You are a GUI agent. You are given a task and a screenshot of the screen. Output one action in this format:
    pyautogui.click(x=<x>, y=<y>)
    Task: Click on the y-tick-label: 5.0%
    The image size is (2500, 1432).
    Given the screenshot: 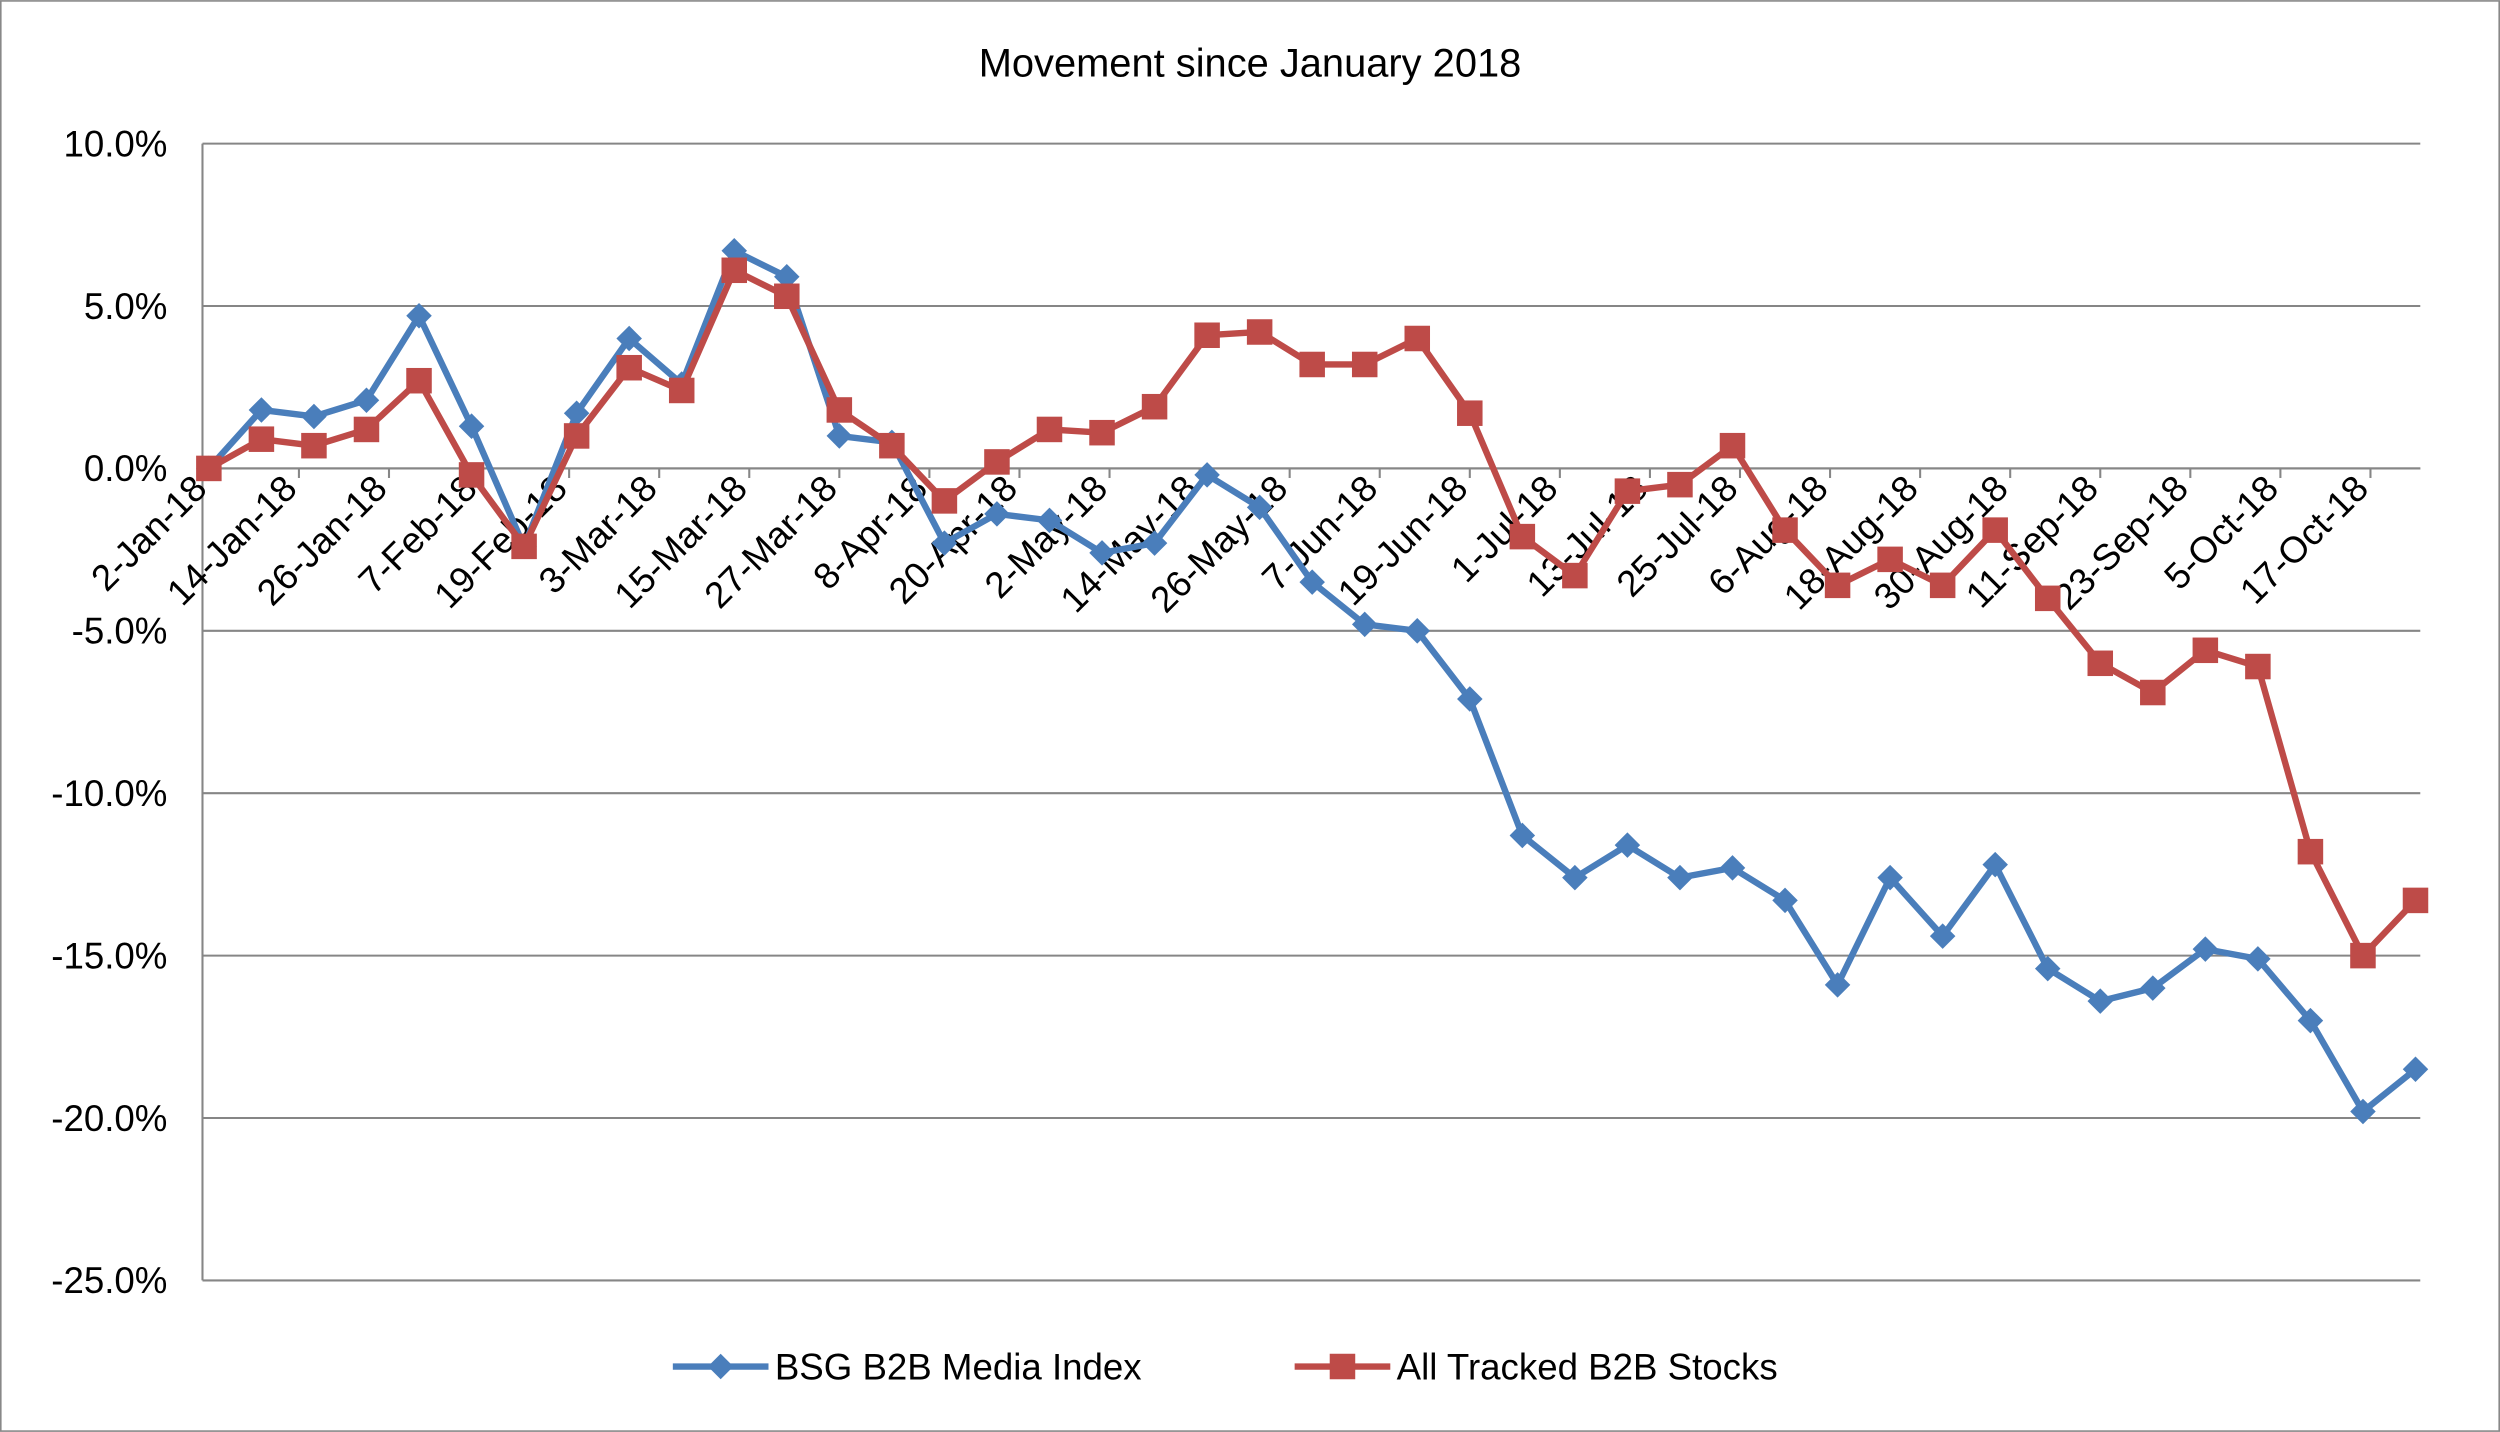 What is the action you would take?
    pyautogui.click(x=126, y=306)
    